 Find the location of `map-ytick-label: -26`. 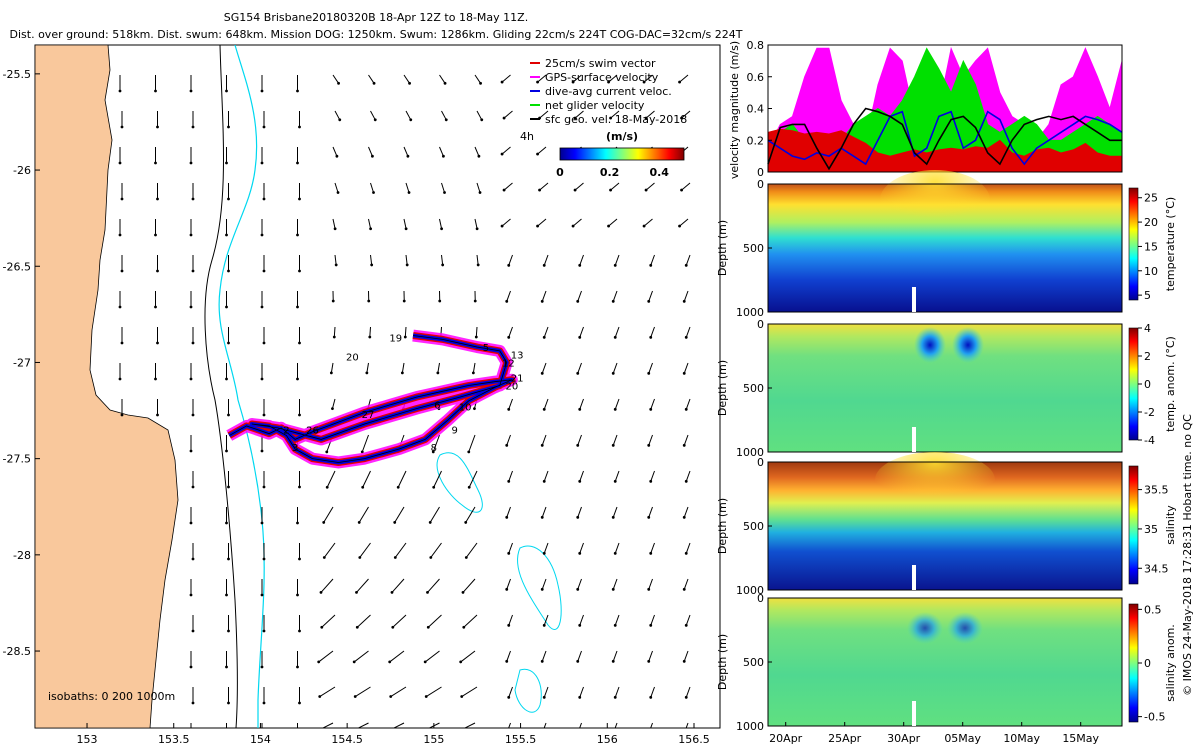

map-ytick-label: -26 is located at coordinates (22, 170).